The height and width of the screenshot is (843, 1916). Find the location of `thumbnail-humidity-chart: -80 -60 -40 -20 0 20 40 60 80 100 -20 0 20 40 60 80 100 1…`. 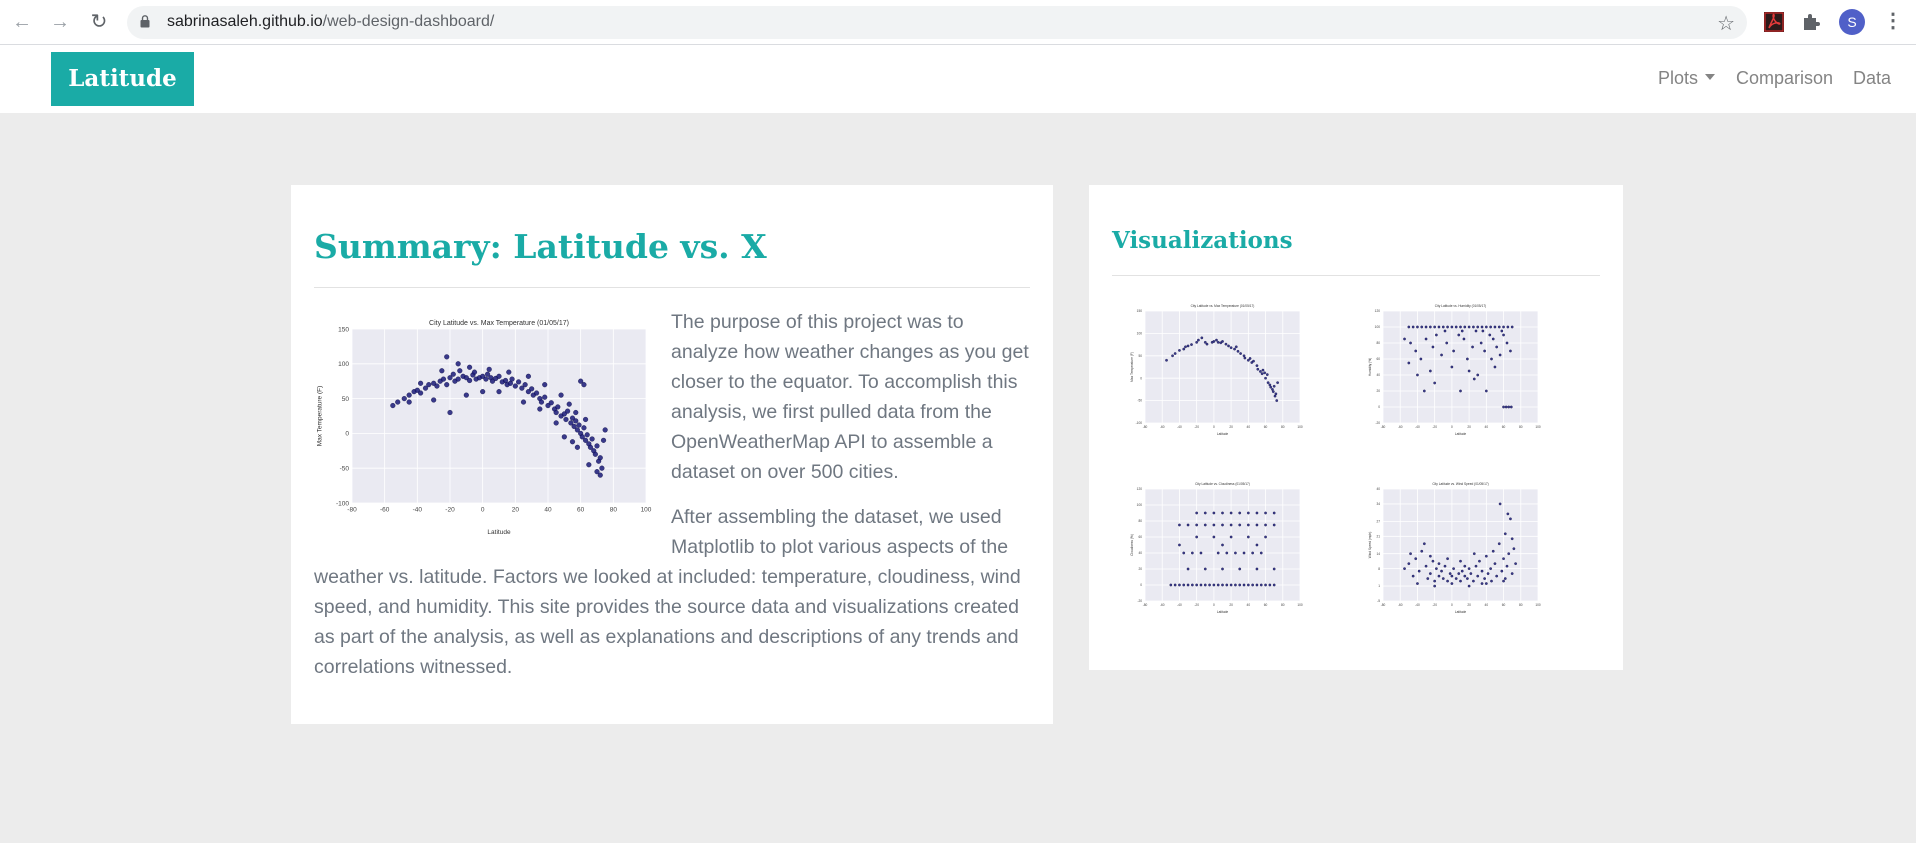

thumbnail-humidity-chart: -80 -60 -40 -20 0 20 40 60 80 100 -20 0 20 40 60 80 100 1… is located at coordinates (1457, 370).